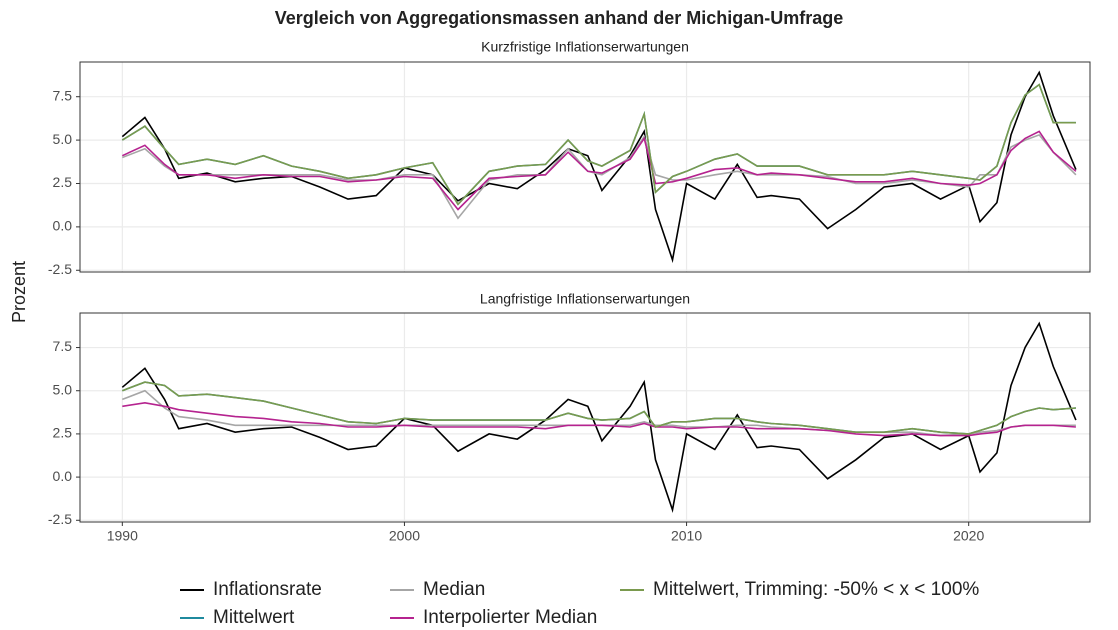 This screenshot has height=630, width=1118. Describe the element at coordinates (19, 292) in the screenshot. I see `y-axis-label: Prozent` at that location.